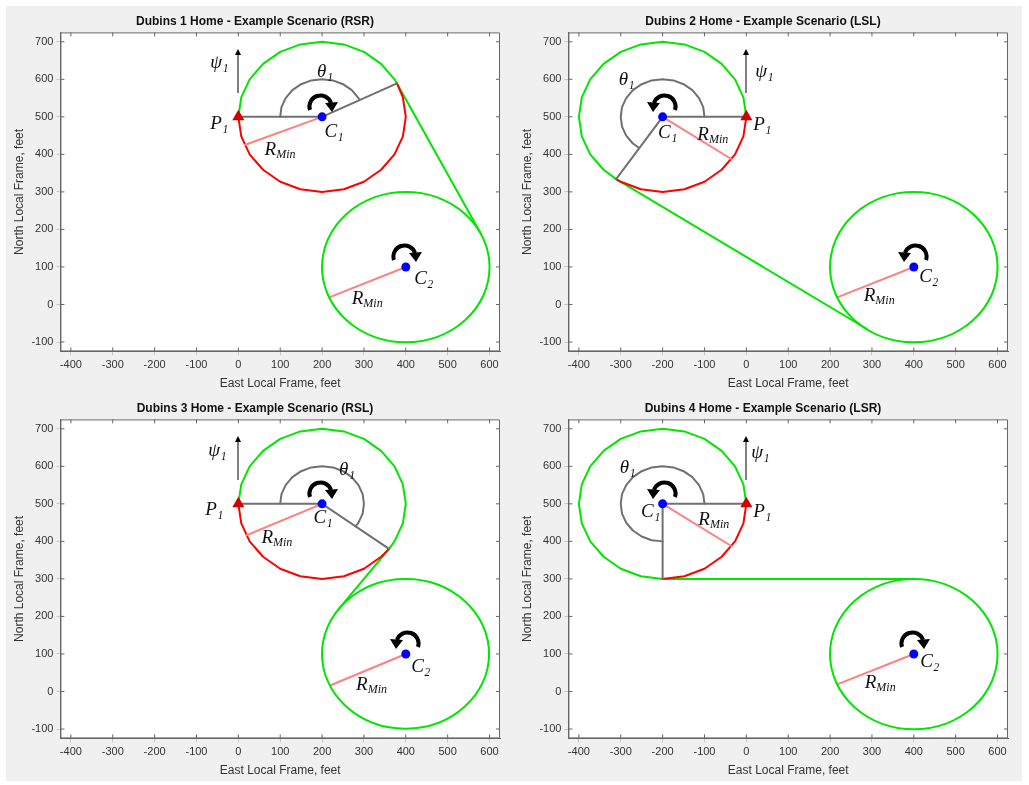 The height and width of the screenshot is (785, 1029). Describe the element at coordinates (763, 20) in the screenshot. I see `chart-title: Dubins 2 Home - Example Scenario (LSL)` at that location.